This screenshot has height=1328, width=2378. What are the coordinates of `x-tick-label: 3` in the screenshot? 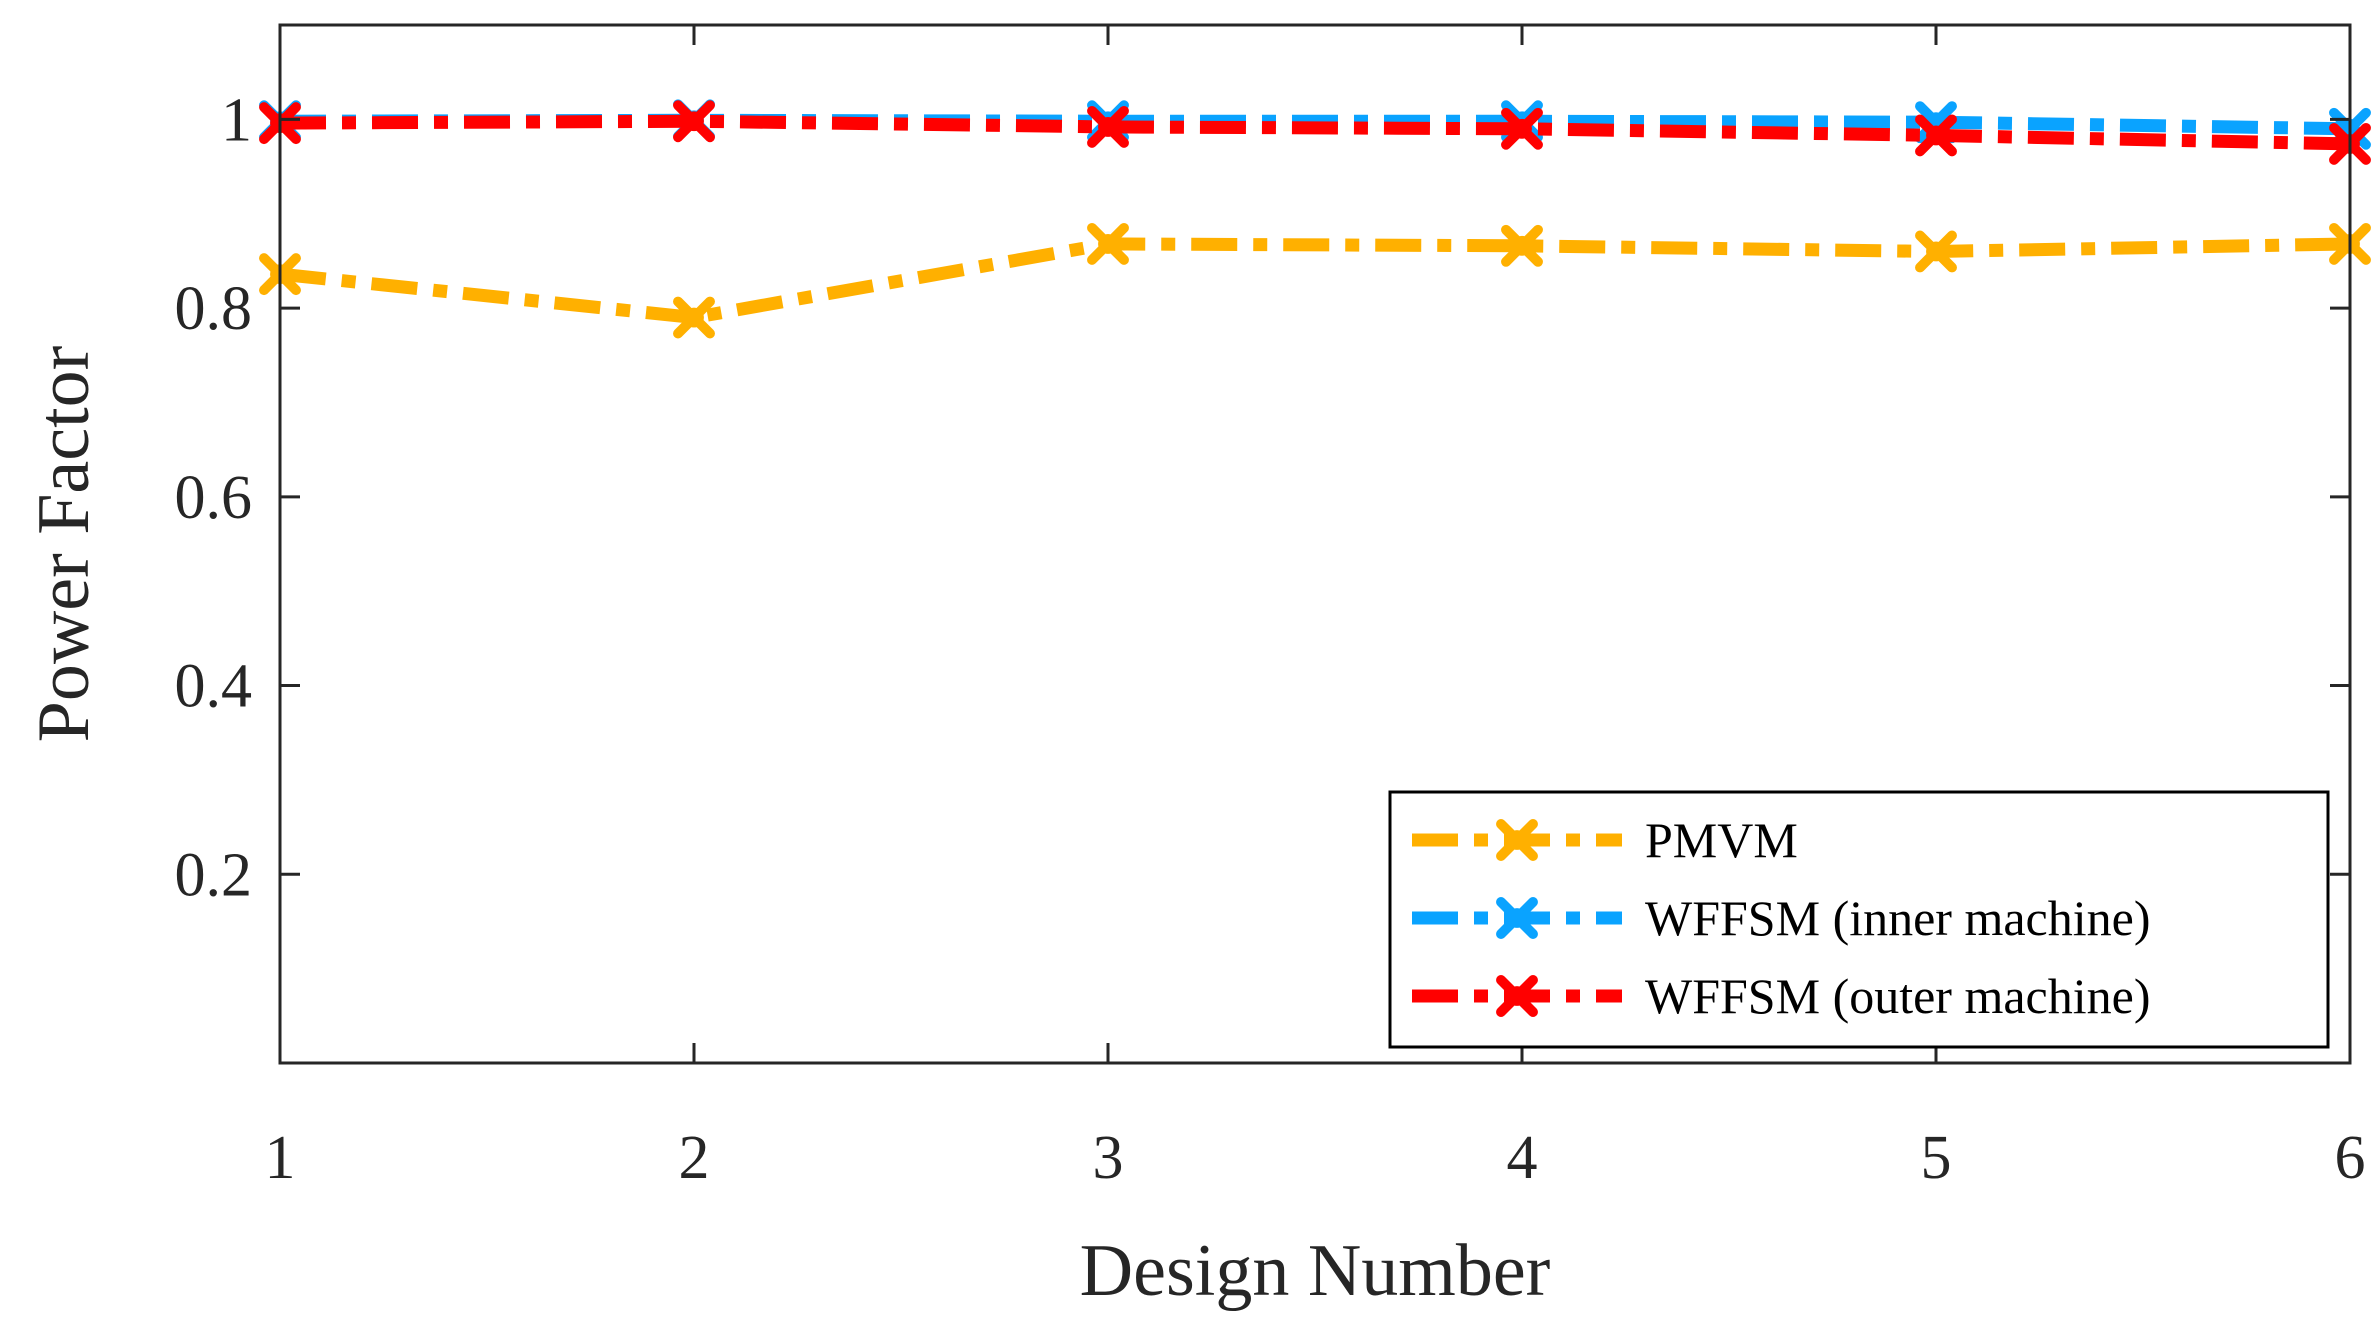 It's located at (1108, 1158).